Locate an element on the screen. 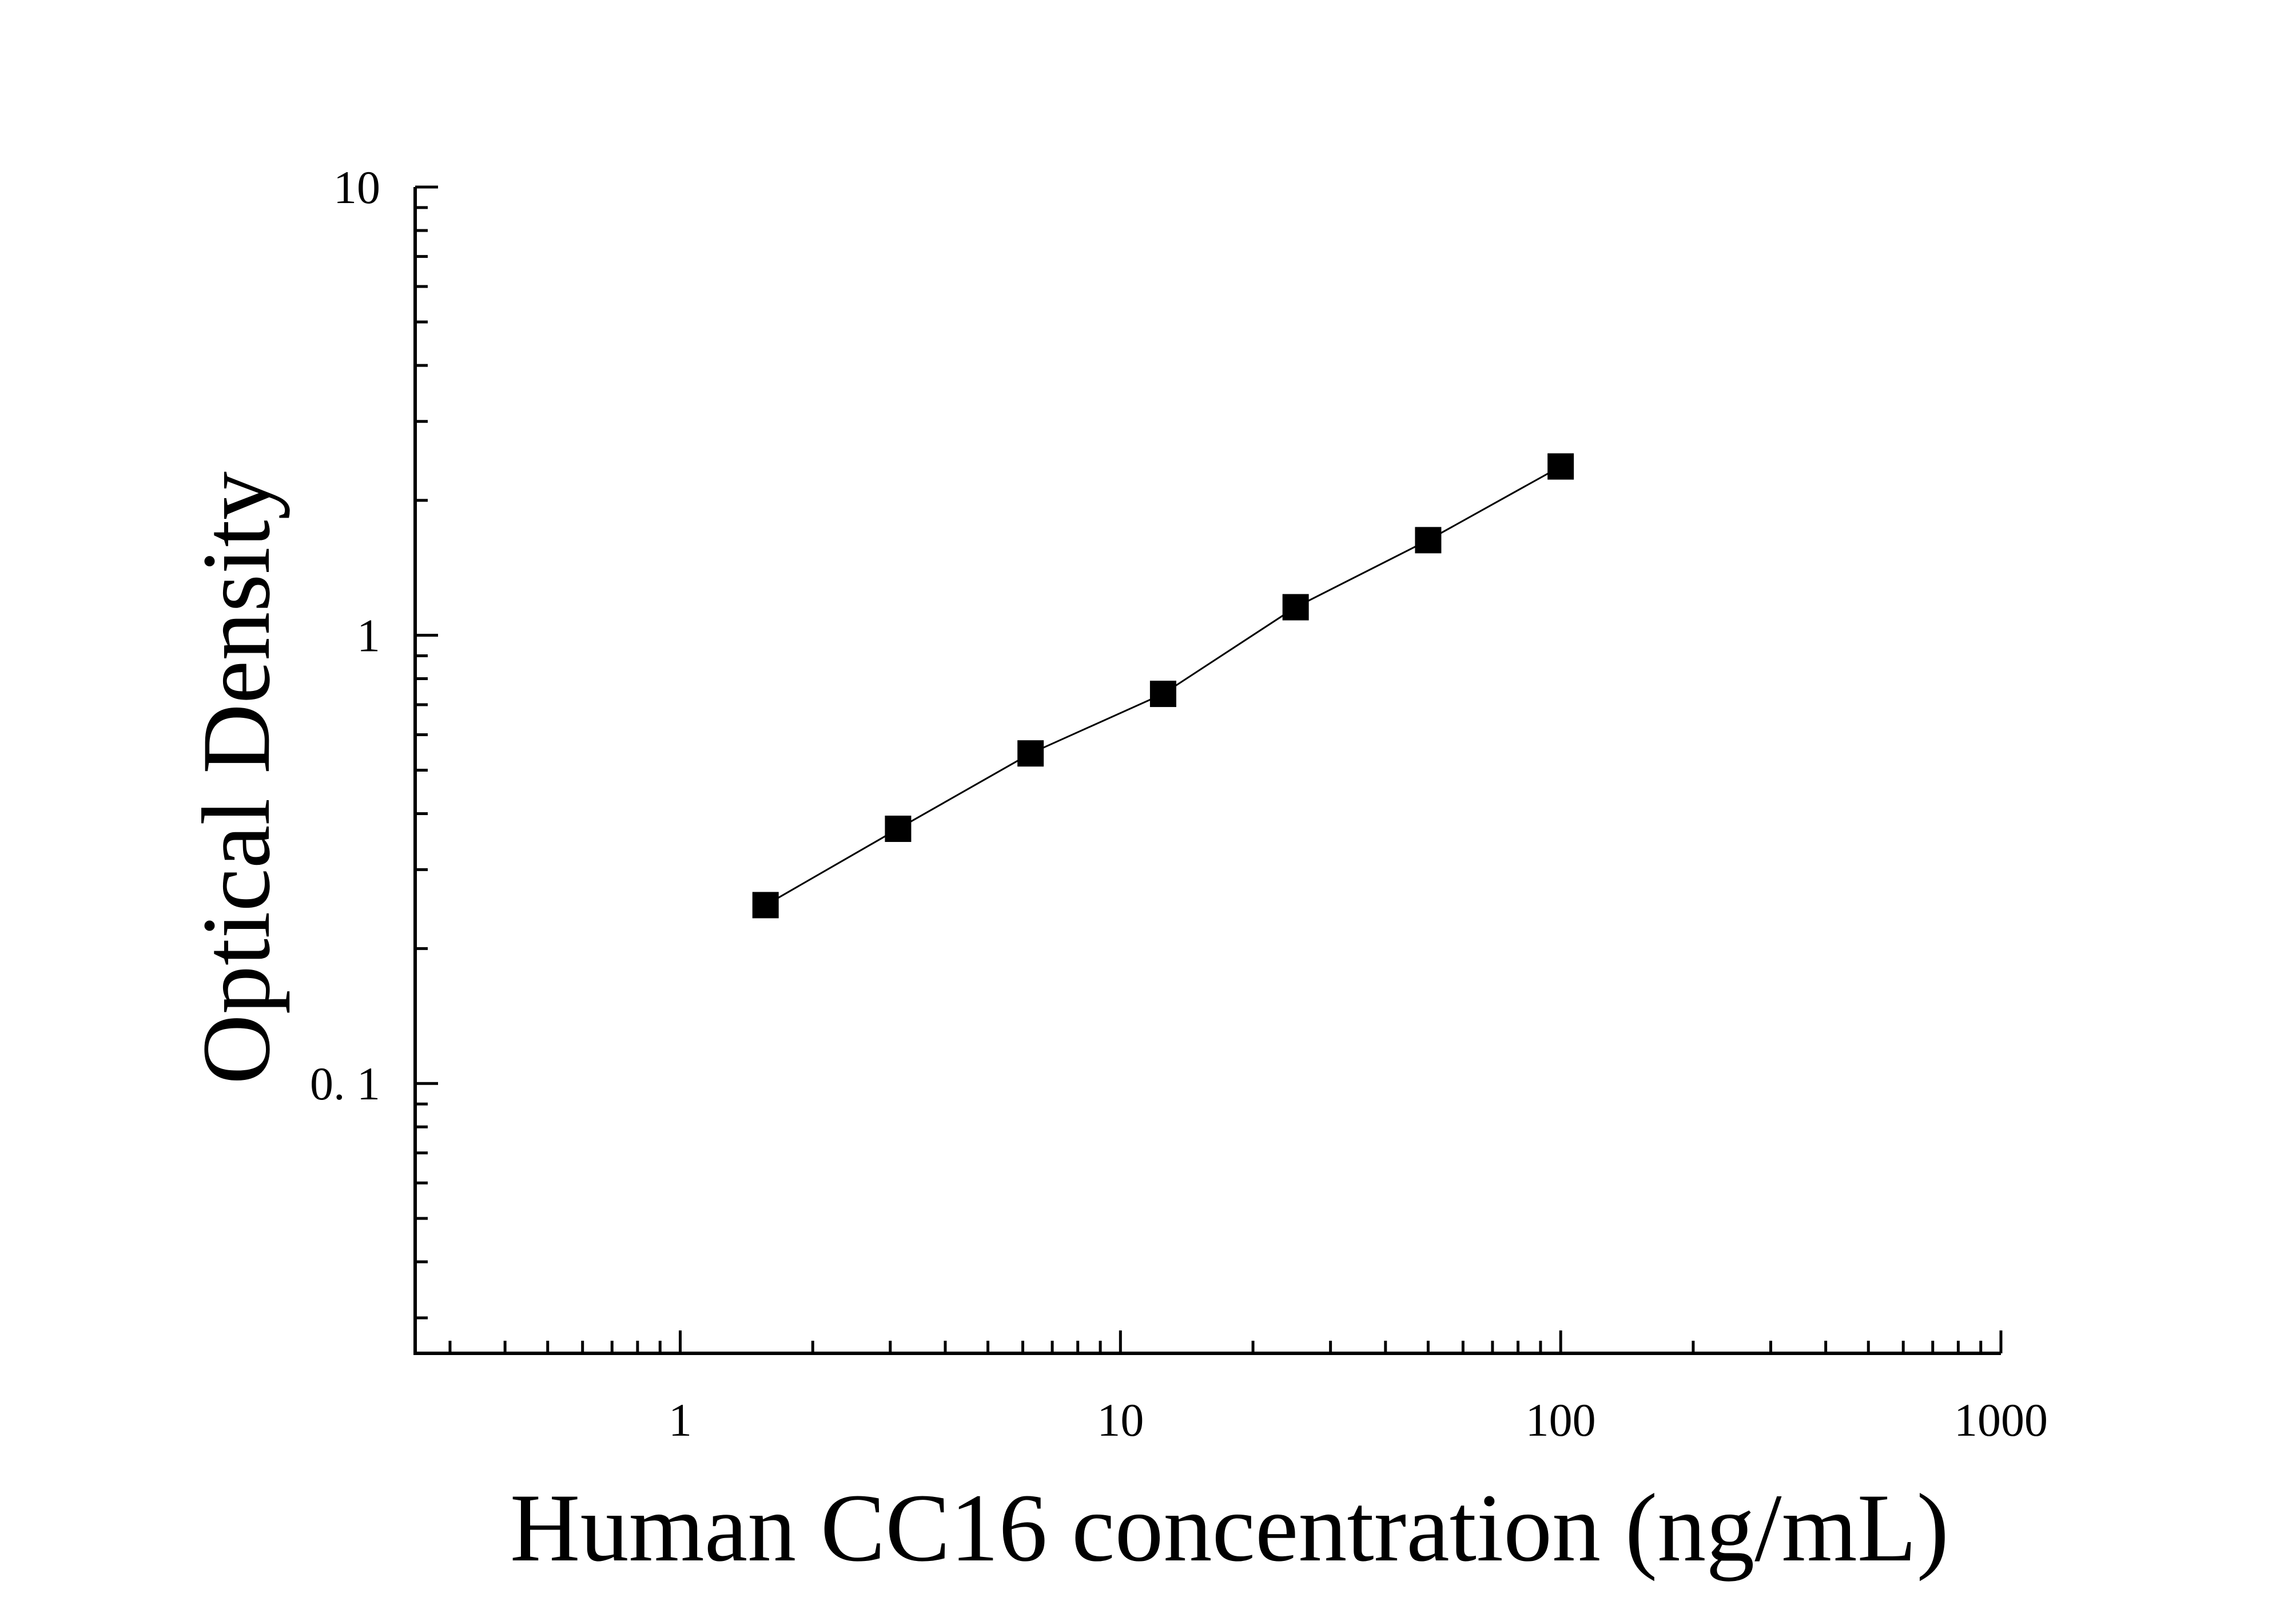 The image size is (2296, 1605). y-tick-label: 1 is located at coordinates (368, 636).